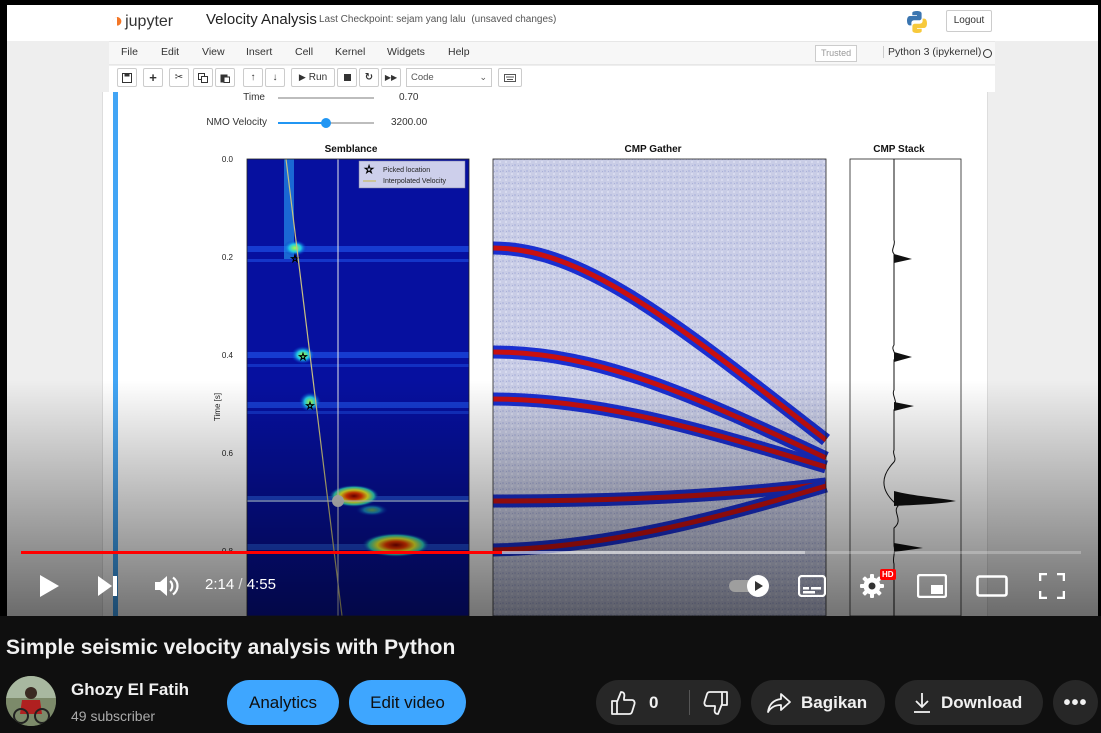 The width and height of the screenshot is (1101, 733). Describe the element at coordinates (888, 574) in the screenshot. I see `hd-badge: HD` at that location.